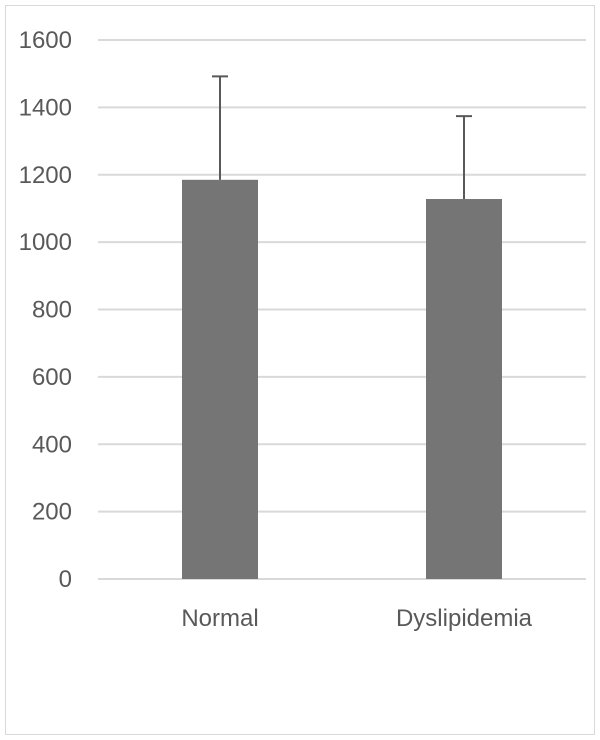 The width and height of the screenshot is (600, 740). What do you see at coordinates (356, 618) in the screenshot?
I see `x-axis-category-labels: Normal Dyslipidemia` at bounding box center [356, 618].